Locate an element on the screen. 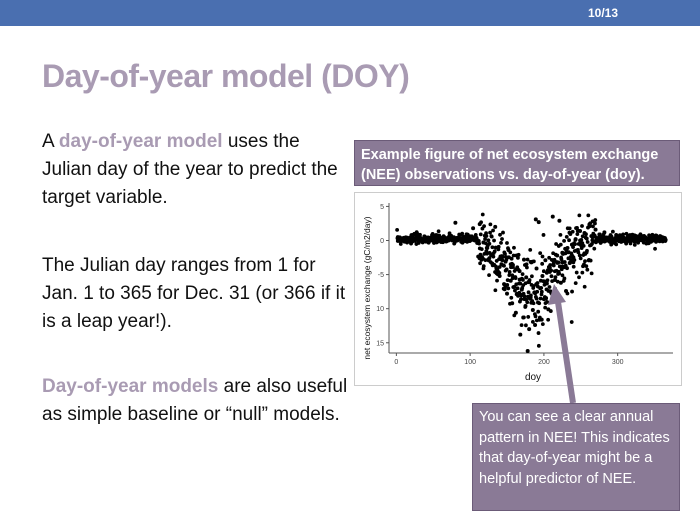 This screenshot has height=525, width=700. x-tick-label: 0 is located at coordinates (396, 362).